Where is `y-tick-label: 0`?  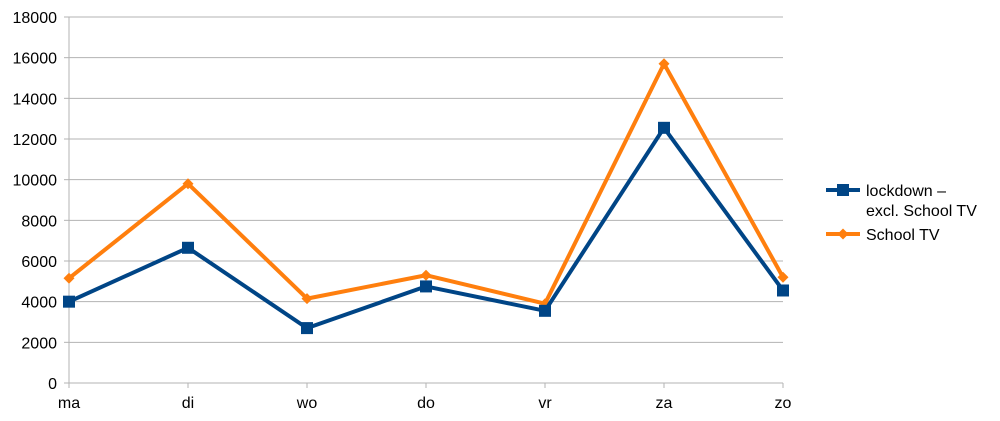 y-tick-label: 0 is located at coordinates (52, 384).